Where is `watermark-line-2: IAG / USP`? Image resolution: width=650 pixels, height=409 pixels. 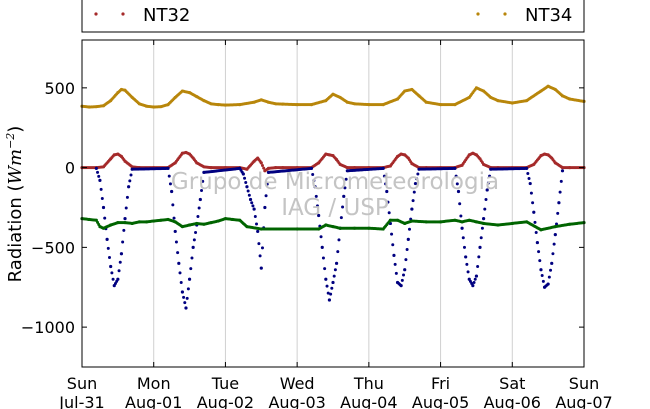
watermark-line-2: IAG / USP is located at coordinates (335, 208).